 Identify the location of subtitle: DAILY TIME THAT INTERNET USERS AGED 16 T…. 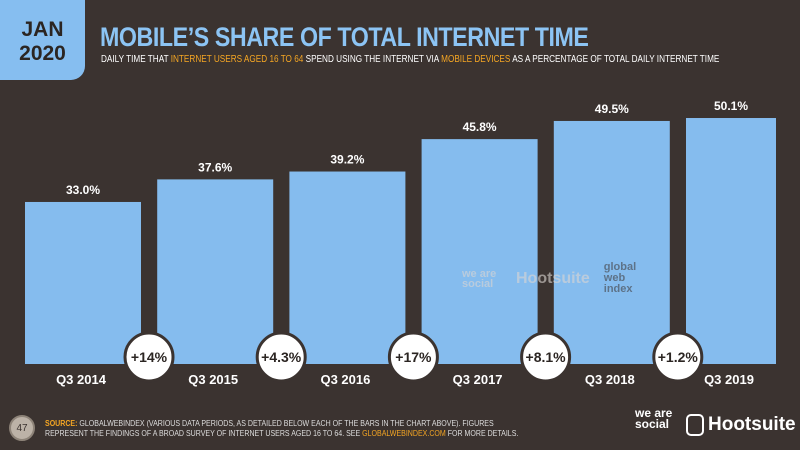
(410, 59).